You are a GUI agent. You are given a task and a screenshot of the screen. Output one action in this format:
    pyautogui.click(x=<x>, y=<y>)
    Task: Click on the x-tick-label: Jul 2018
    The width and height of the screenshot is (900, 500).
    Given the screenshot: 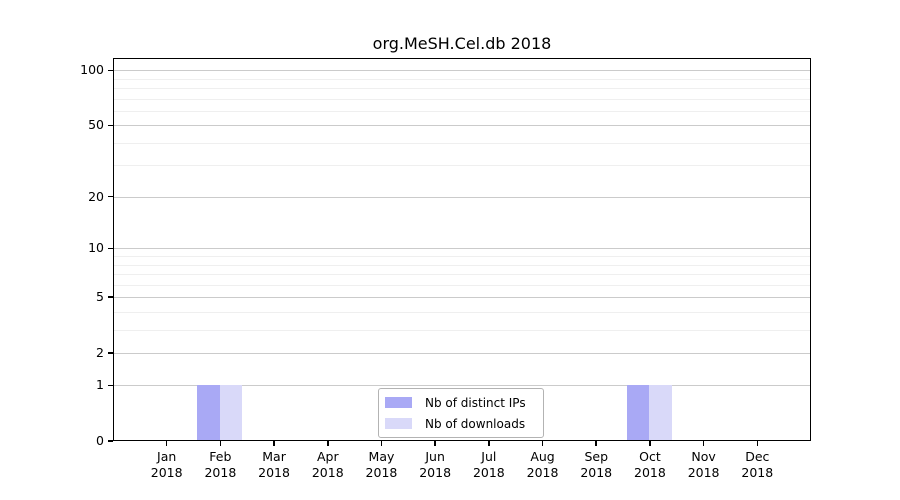 What is the action you would take?
    pyautogui.click(x=489, y=464)
    